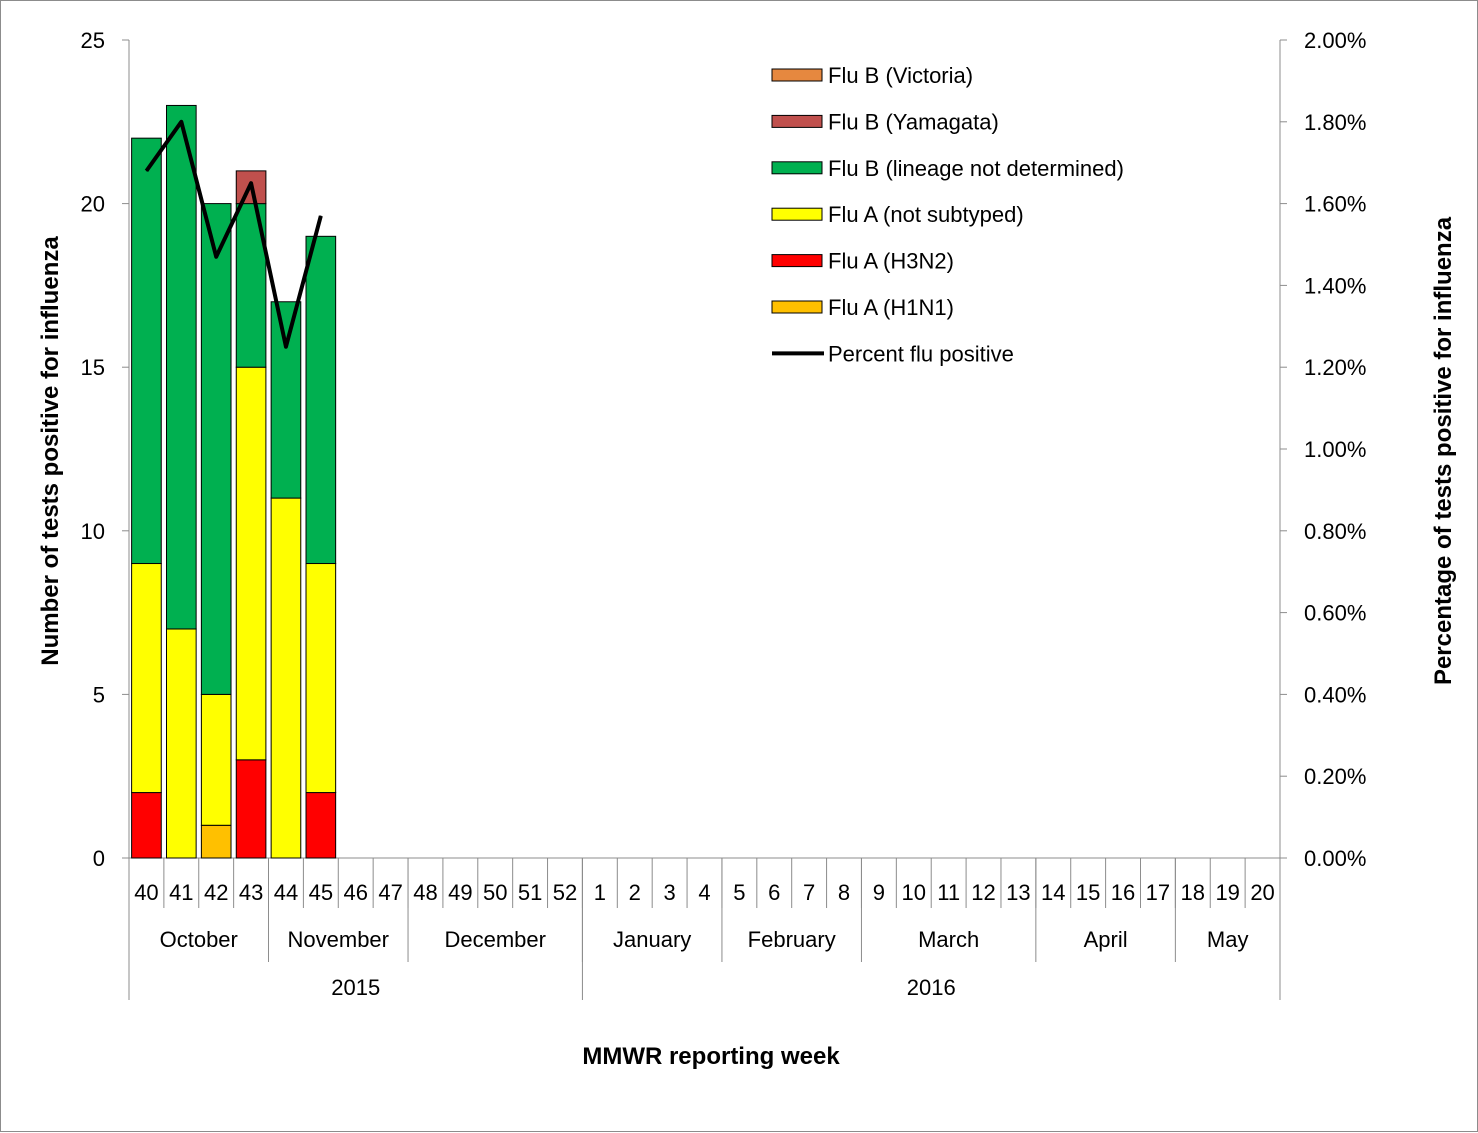  Describe the element at coordinates (1088, 892) in the screenshot. I see `week-label-15: 15` at that location.